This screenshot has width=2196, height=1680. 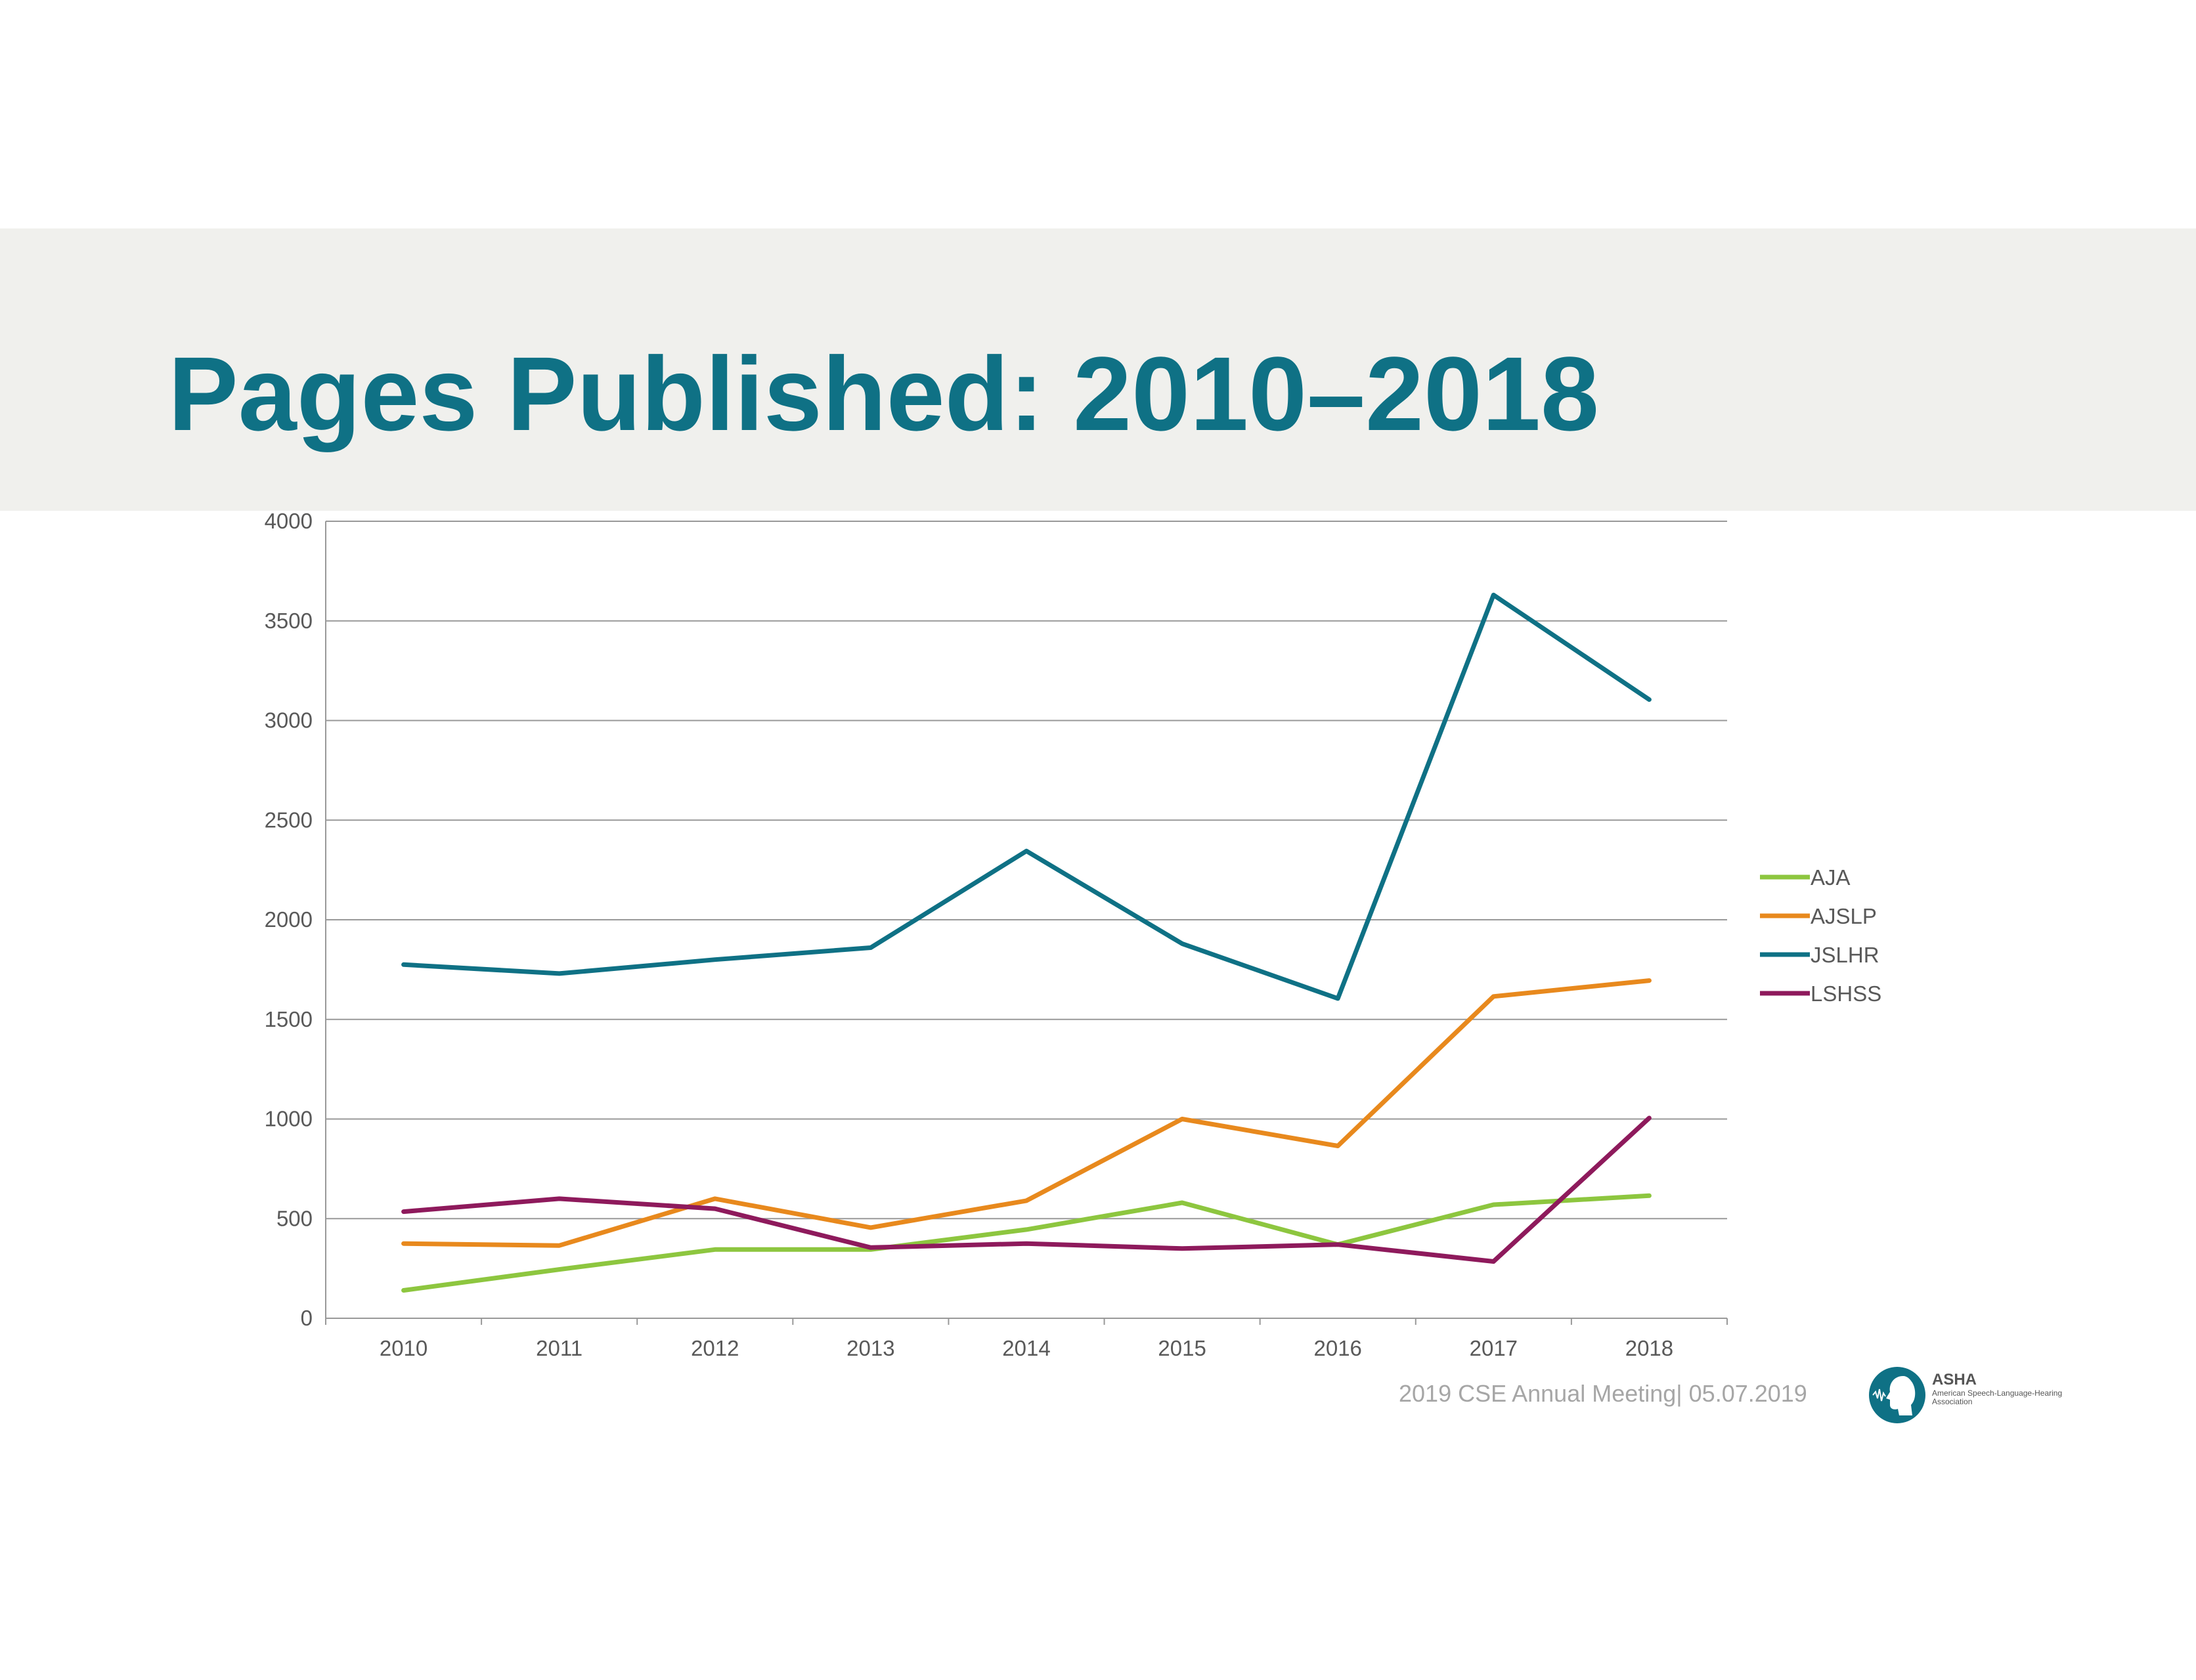 What do you see at coordinates (289, 621) in the screenshot?
I see `y-tick-label: 3500` at bounding box center [289, 621].